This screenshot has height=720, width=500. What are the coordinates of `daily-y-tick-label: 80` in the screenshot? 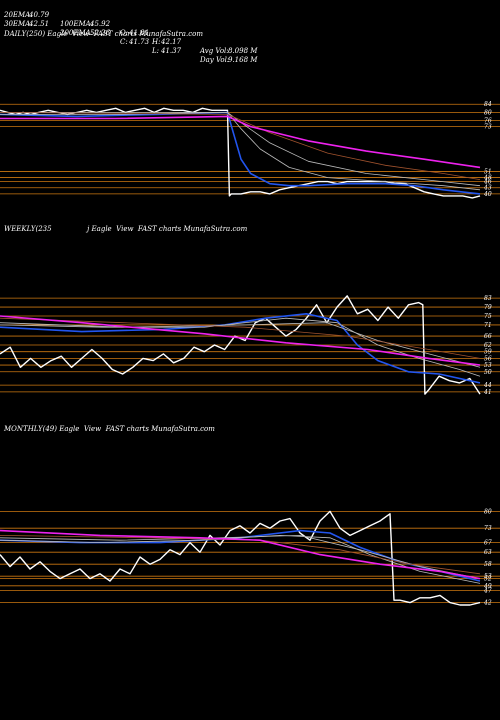 It's located at (488, 112).